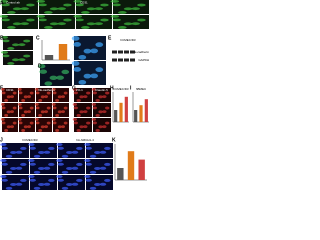 This screenshot has height=240, width=320. What do you see at coordinates (38, 38) in the screenshot?
I see `panel-letter: C` at bounding box center [38, 38].